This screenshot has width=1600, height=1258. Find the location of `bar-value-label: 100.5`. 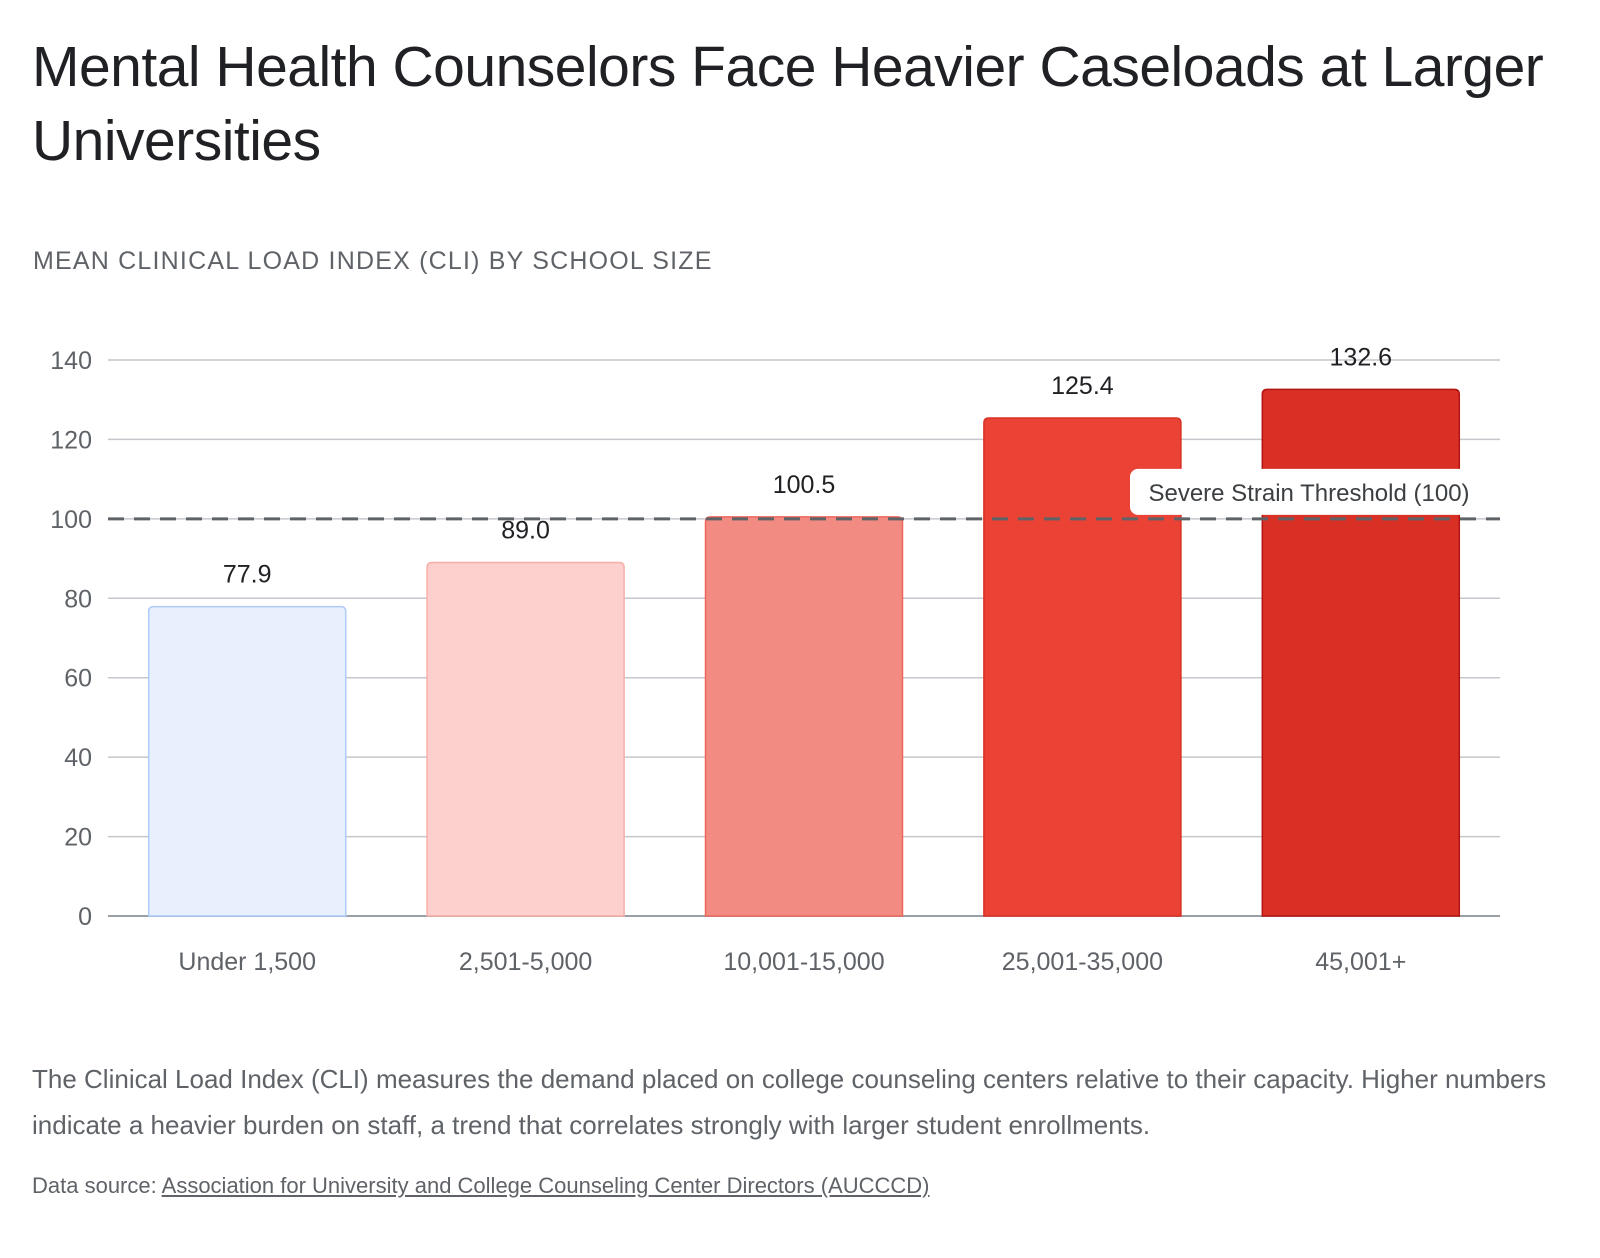

bar-value-label: 100.5 is located at coordinates (804, 485).